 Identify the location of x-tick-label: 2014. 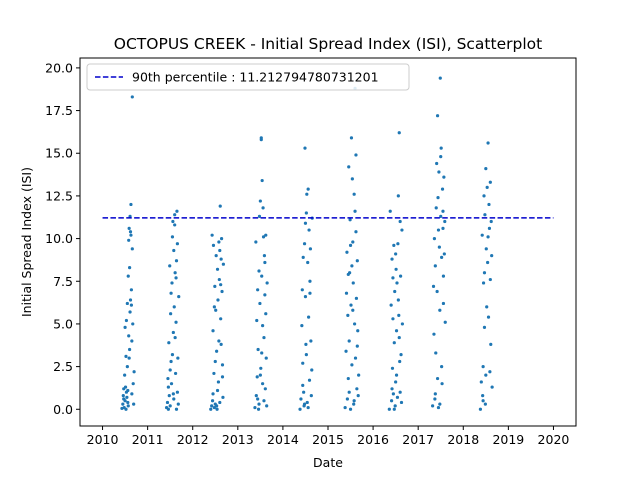
(283, 439).